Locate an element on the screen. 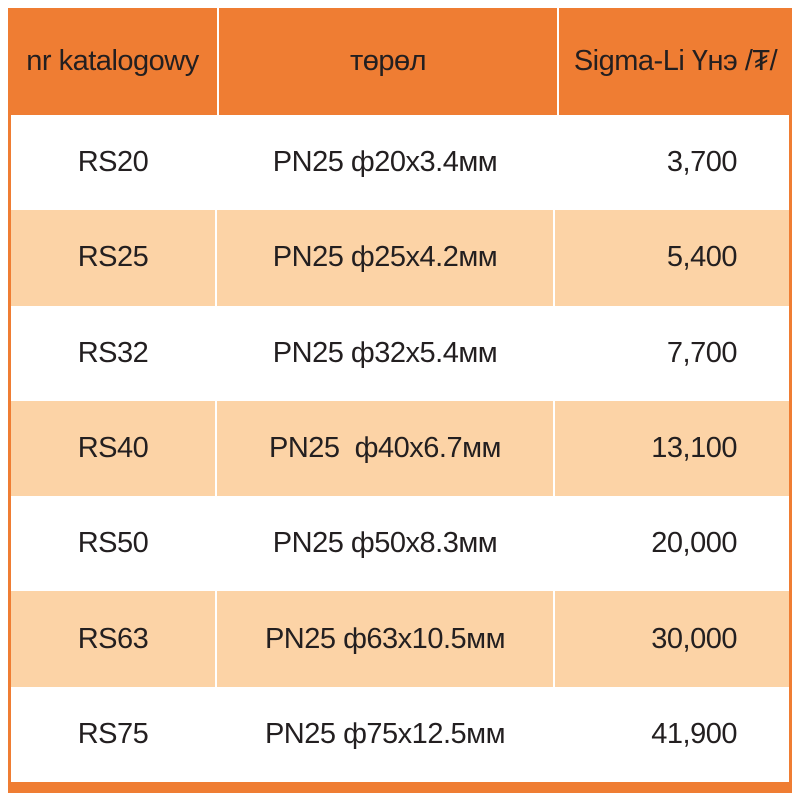  cell-price: 5,400 is located at coordinates (702, 257).